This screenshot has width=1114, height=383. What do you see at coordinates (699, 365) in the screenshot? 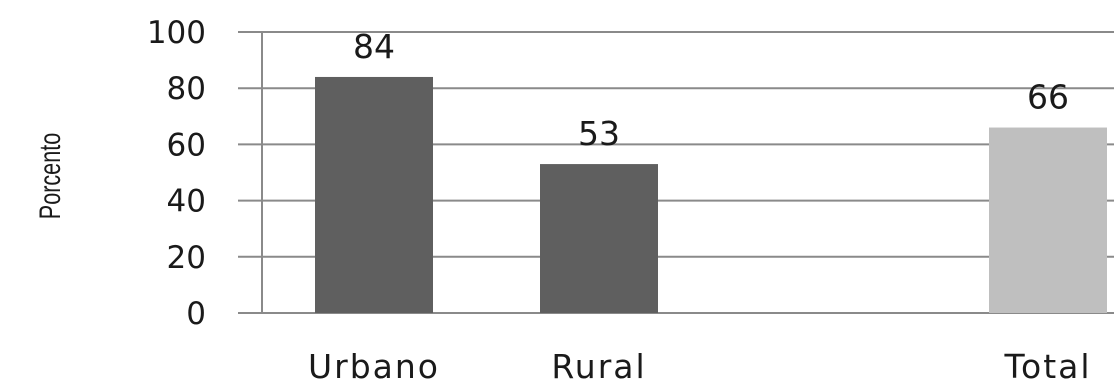
I see `x-axis-labels: Urbano Rural Total` at bounding box center [699, 365].